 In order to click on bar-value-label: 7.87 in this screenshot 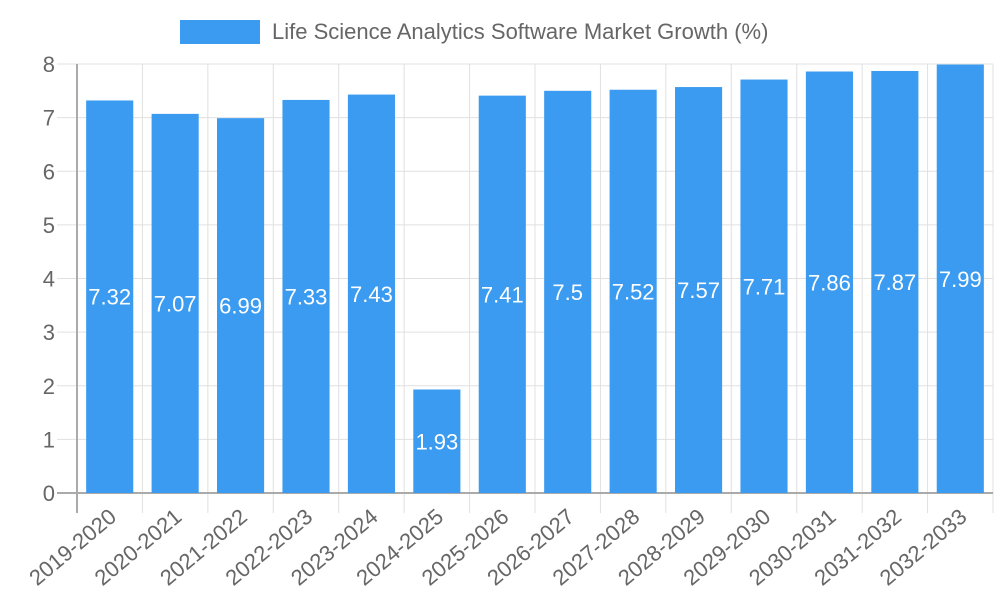, I will do `click(894, 282)`.